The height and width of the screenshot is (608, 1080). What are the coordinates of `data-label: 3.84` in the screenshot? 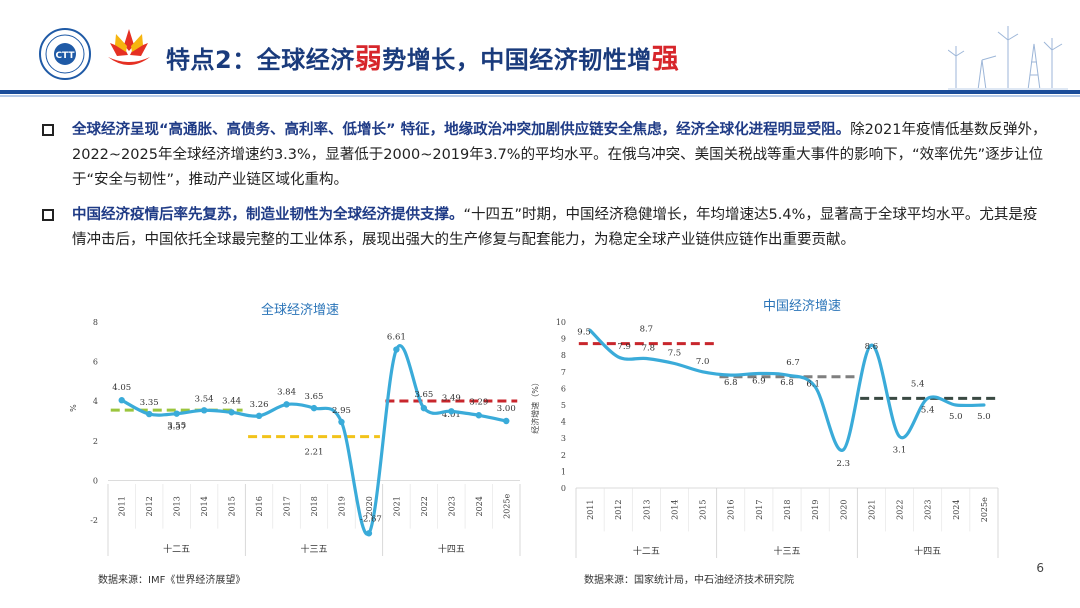 It's located at (286, 392).